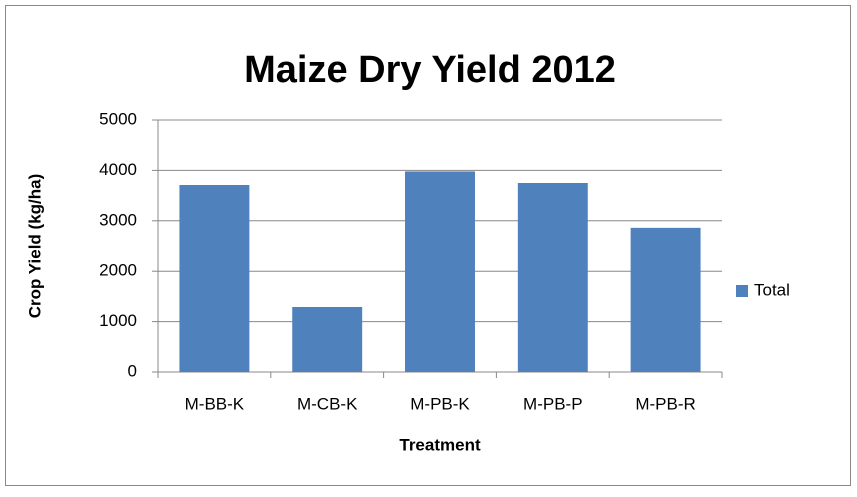  Describe the element at coordinates (34, 246) in the screenshot. I see `y-axis-label: Crop Yield (kg/ha)` at that location.